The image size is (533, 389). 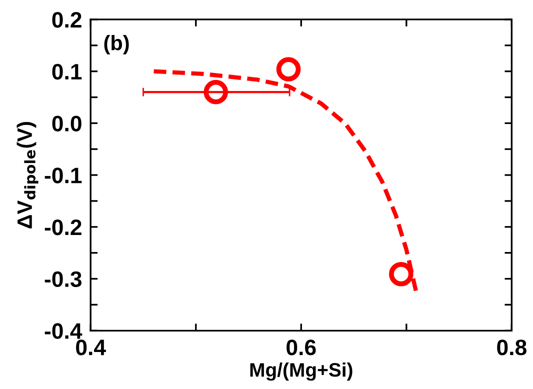 I want to click on y-tick-label: 0.0, so click(x=67, y=124).